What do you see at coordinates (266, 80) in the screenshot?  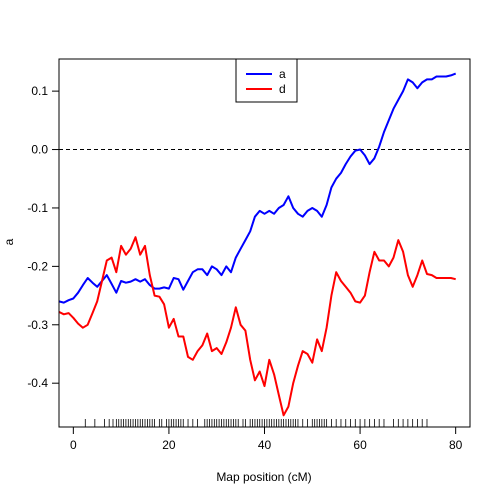 I see `legend-box` at bounding box center [266, 80].